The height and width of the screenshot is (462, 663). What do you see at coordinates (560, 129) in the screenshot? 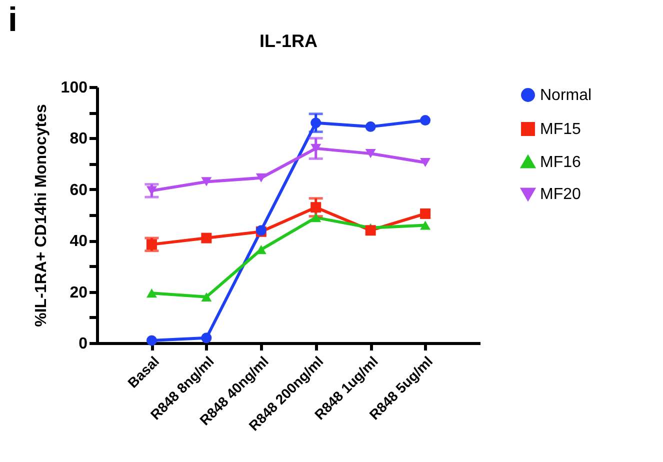
I see `legend-label: MF15` at bounding box center [560, 129].